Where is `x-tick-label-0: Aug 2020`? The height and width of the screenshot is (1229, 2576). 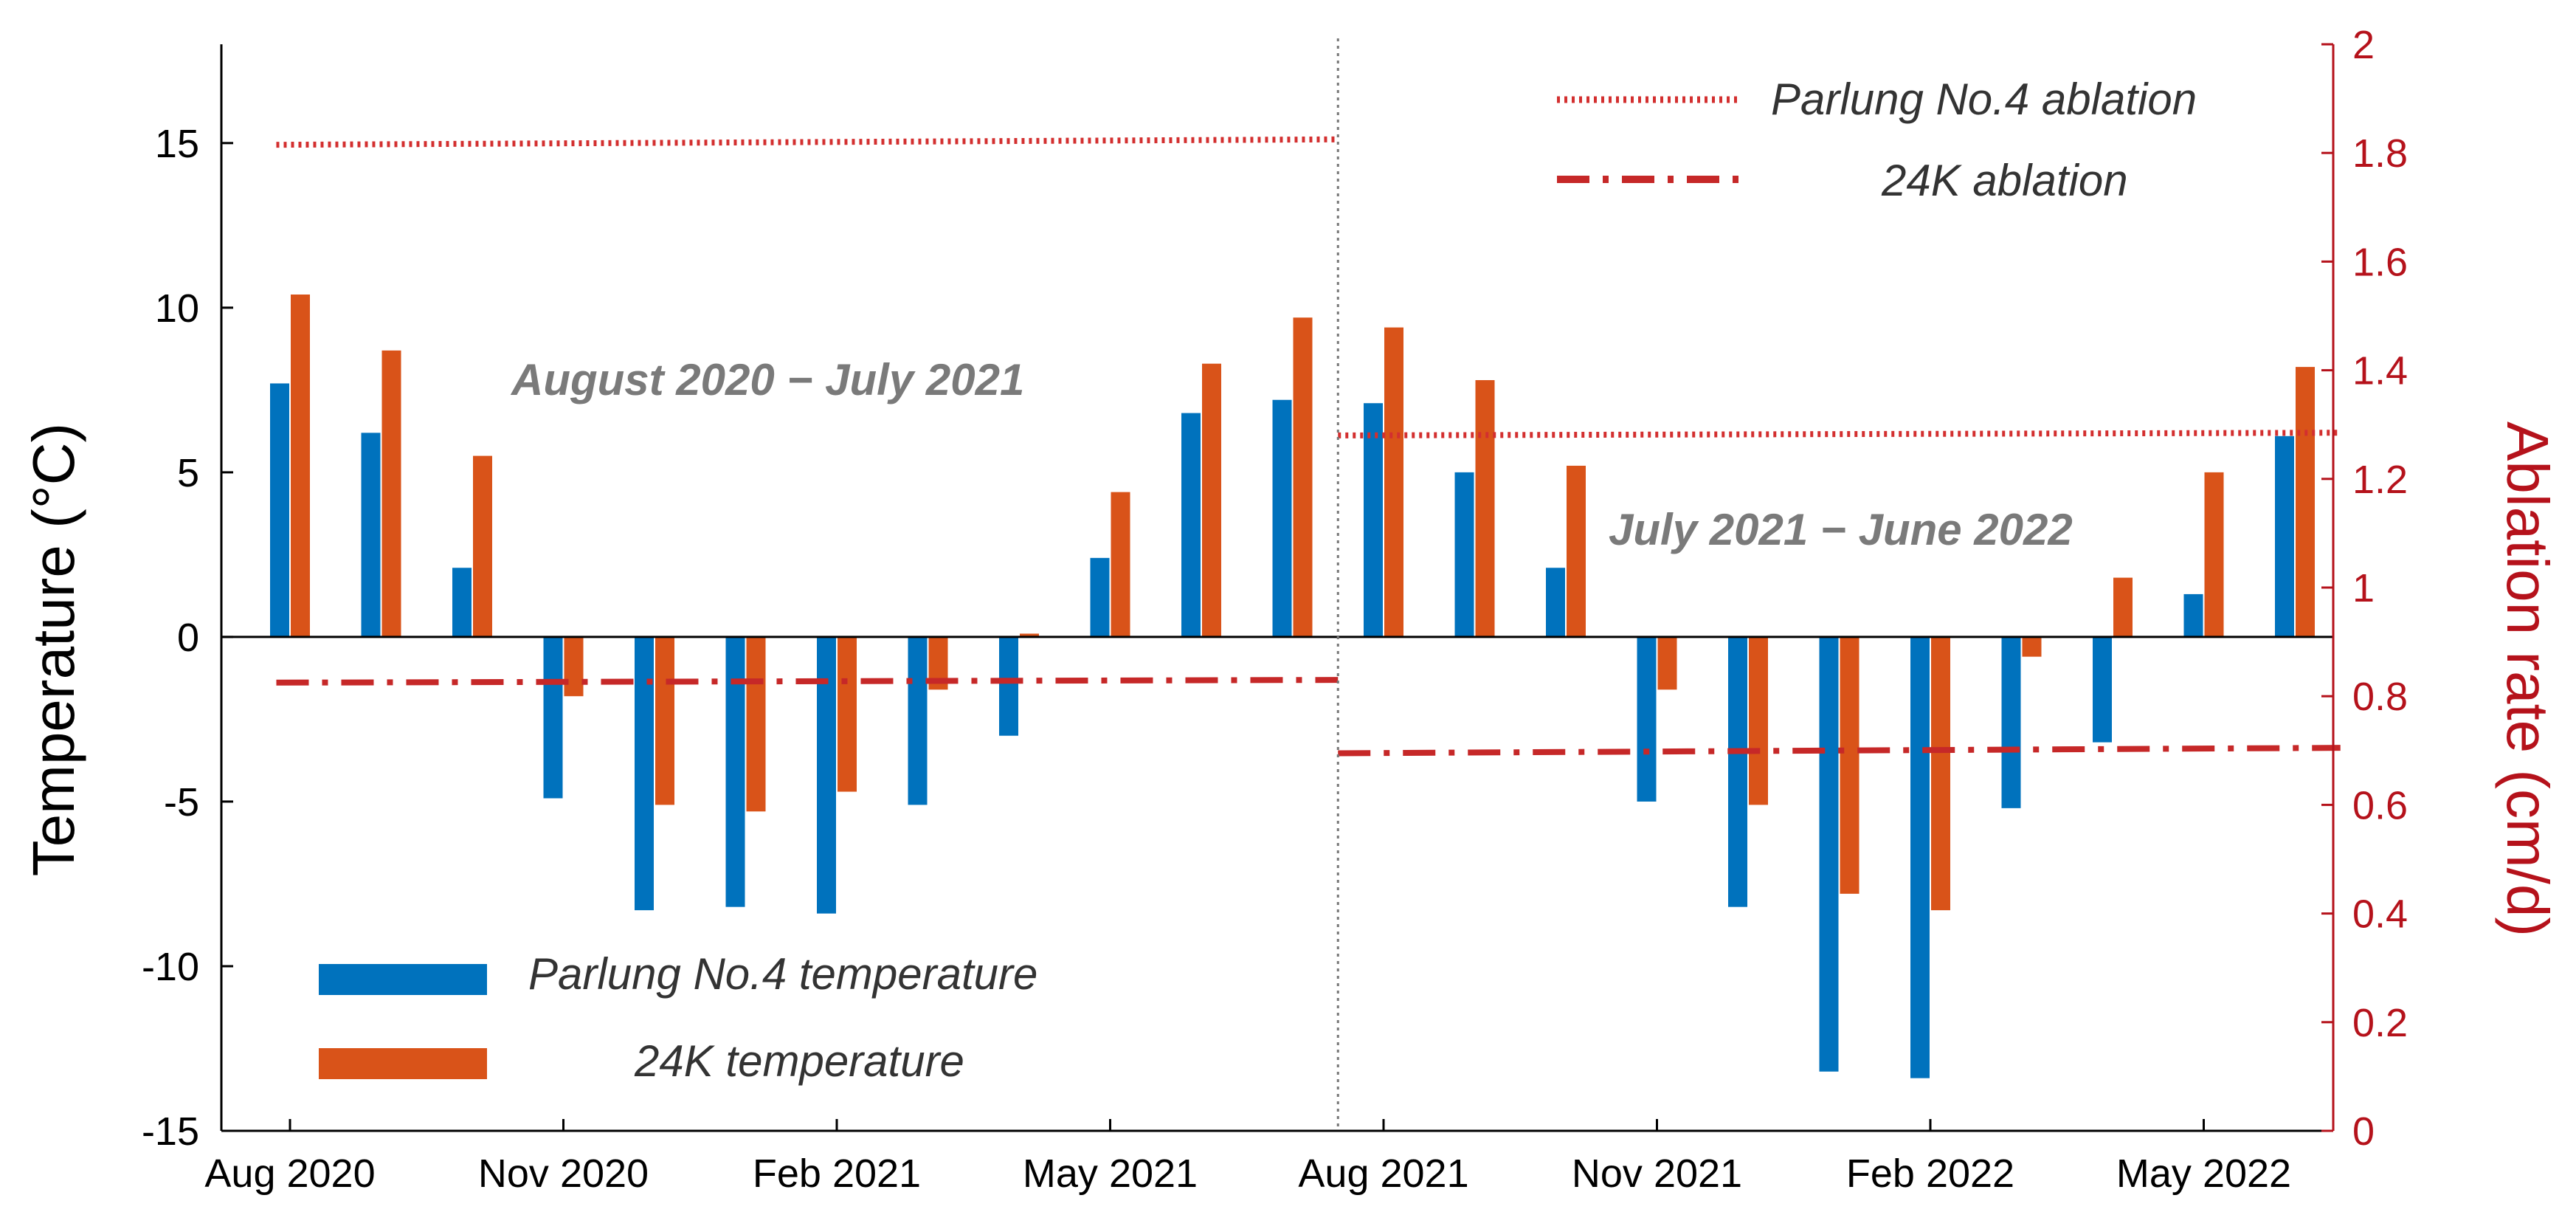 x-tick-label-0: Aug 2020 is located at coordinates (289, 1173).